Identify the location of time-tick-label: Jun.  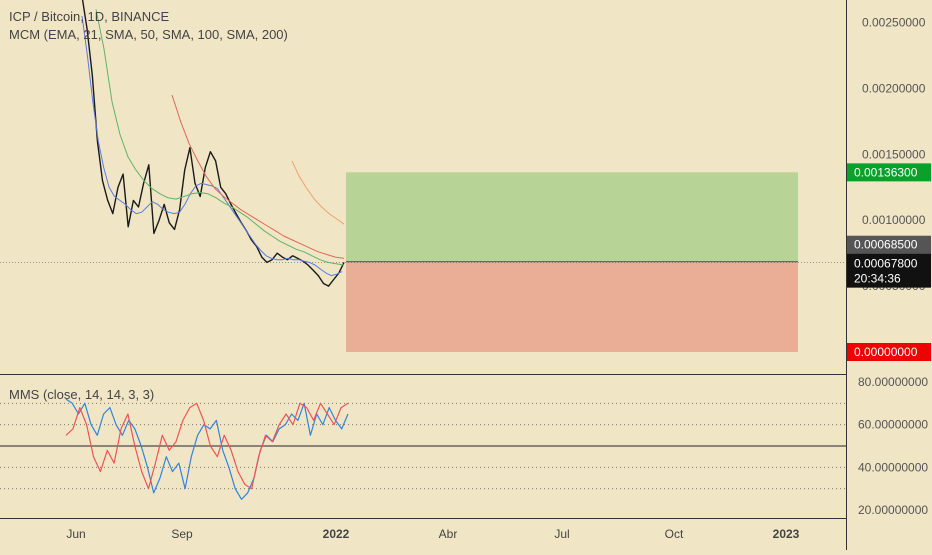
(75, 534).